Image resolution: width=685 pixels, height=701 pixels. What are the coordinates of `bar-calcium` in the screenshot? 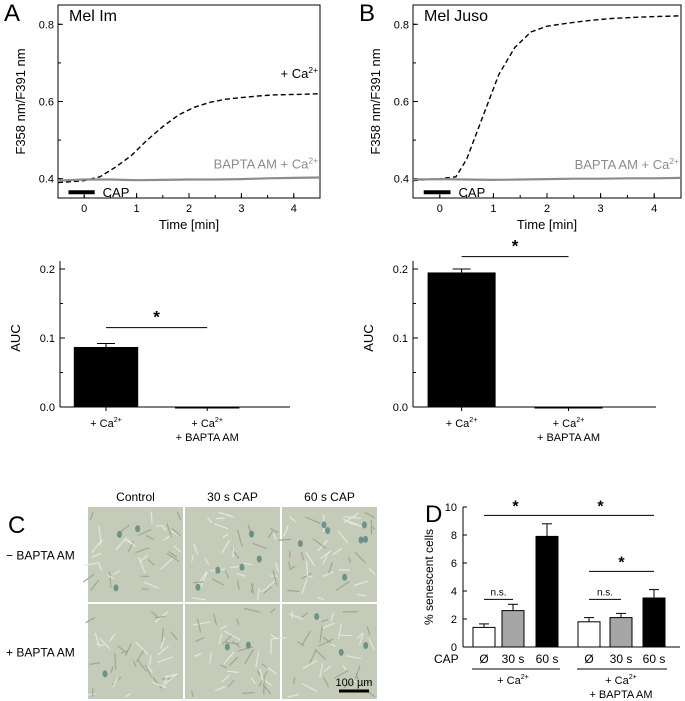 It's located at (461, 339).